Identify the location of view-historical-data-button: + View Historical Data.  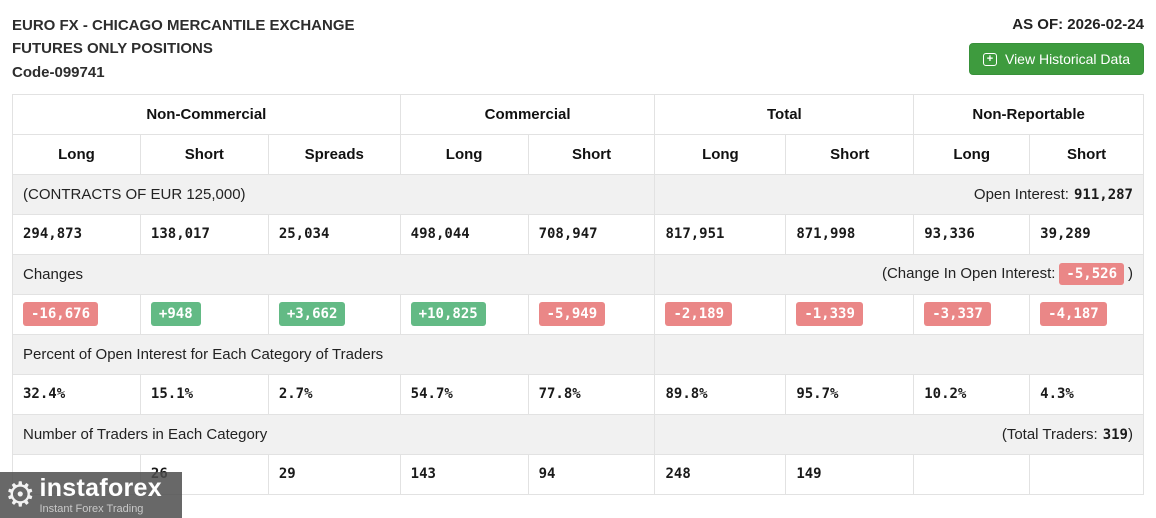
(1056, 59).